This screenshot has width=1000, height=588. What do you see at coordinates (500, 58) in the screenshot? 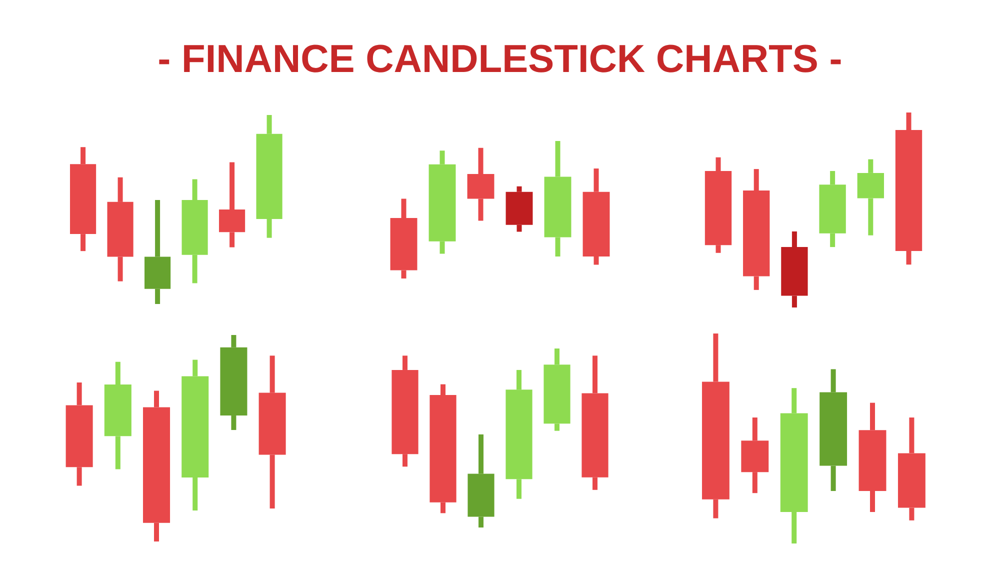
I see `text: - FINANCE CANDLESTICK CHARTS -` at bounding box center [500, 58].